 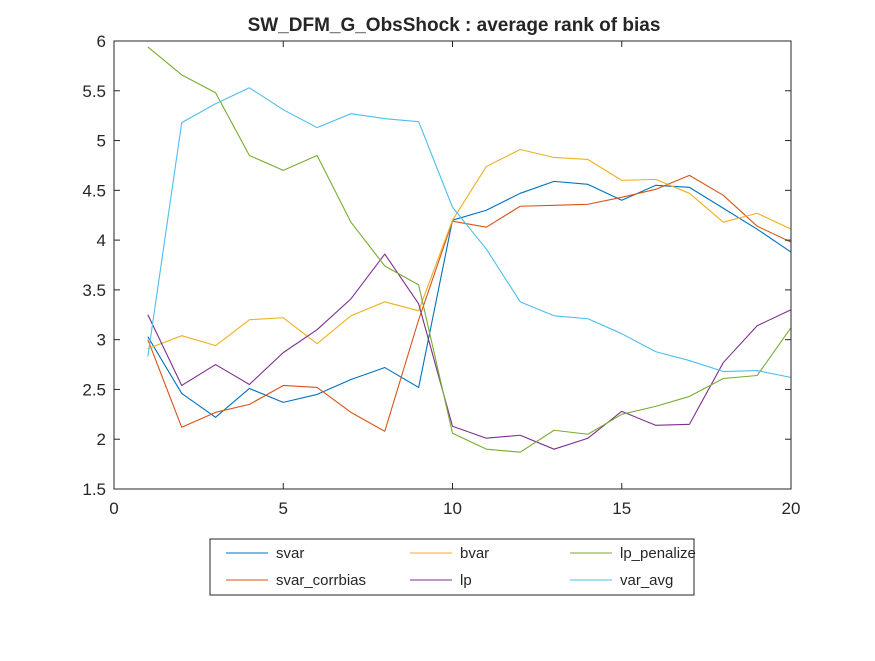 What do you see at coordinates (452, 508) in the screenshot?
I see `x-tick-label: 10` at bounding box center [452, 508].